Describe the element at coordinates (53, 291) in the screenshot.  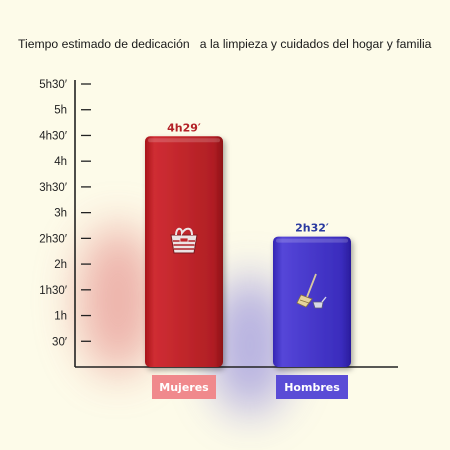
I see `y-tick-label: 1h30′` at that location.